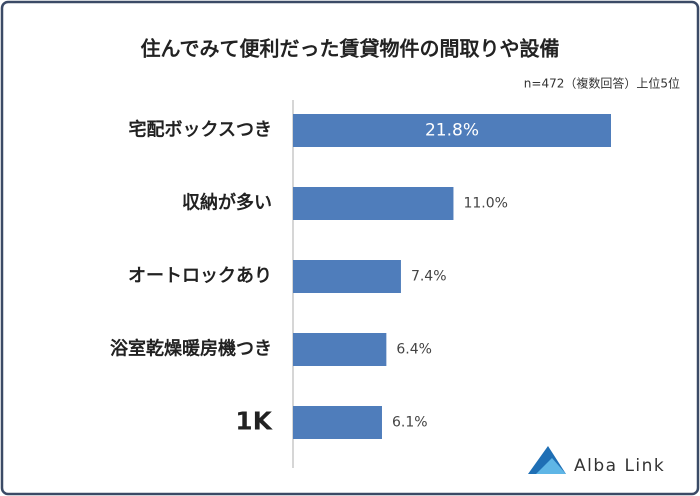  Describe the element at coordinates (227, 203) in the screenshot. I see `category-label: 収納が多い` at that location.